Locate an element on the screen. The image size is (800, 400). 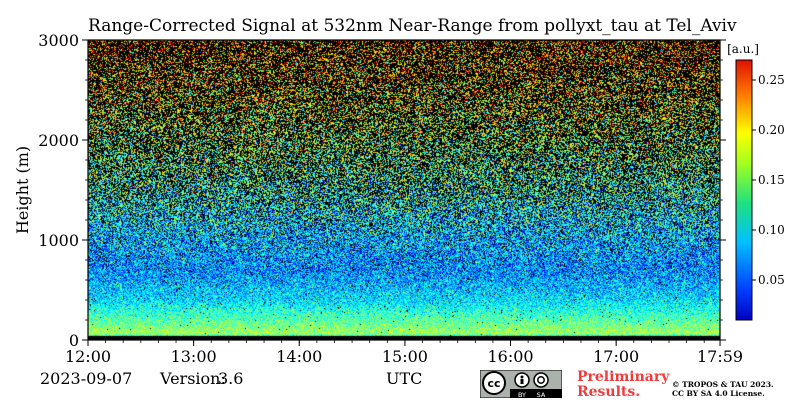
x-axis-label: UTC is located at coordinates (404, 378).